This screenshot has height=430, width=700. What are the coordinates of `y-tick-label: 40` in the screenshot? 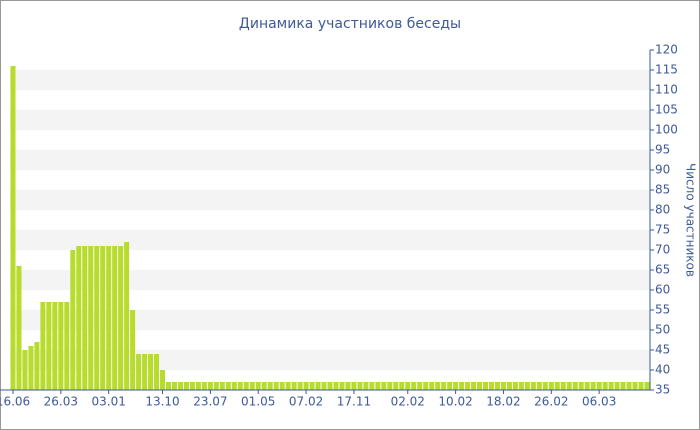 It's located at (662, 370).